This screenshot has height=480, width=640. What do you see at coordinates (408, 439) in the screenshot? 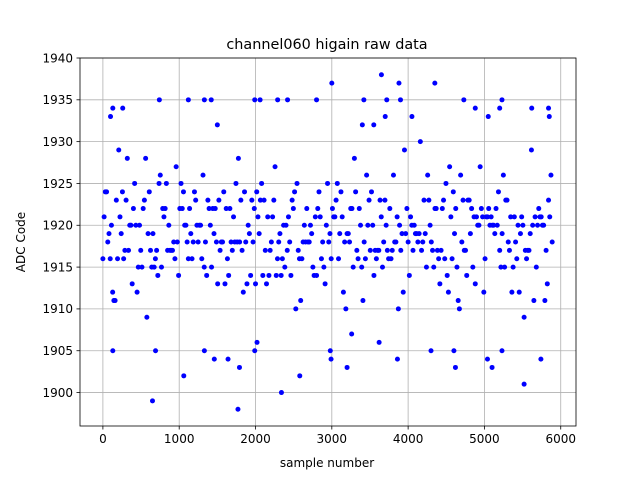
I see `x-tick-label: 4000` at bounding box center [408, 439].